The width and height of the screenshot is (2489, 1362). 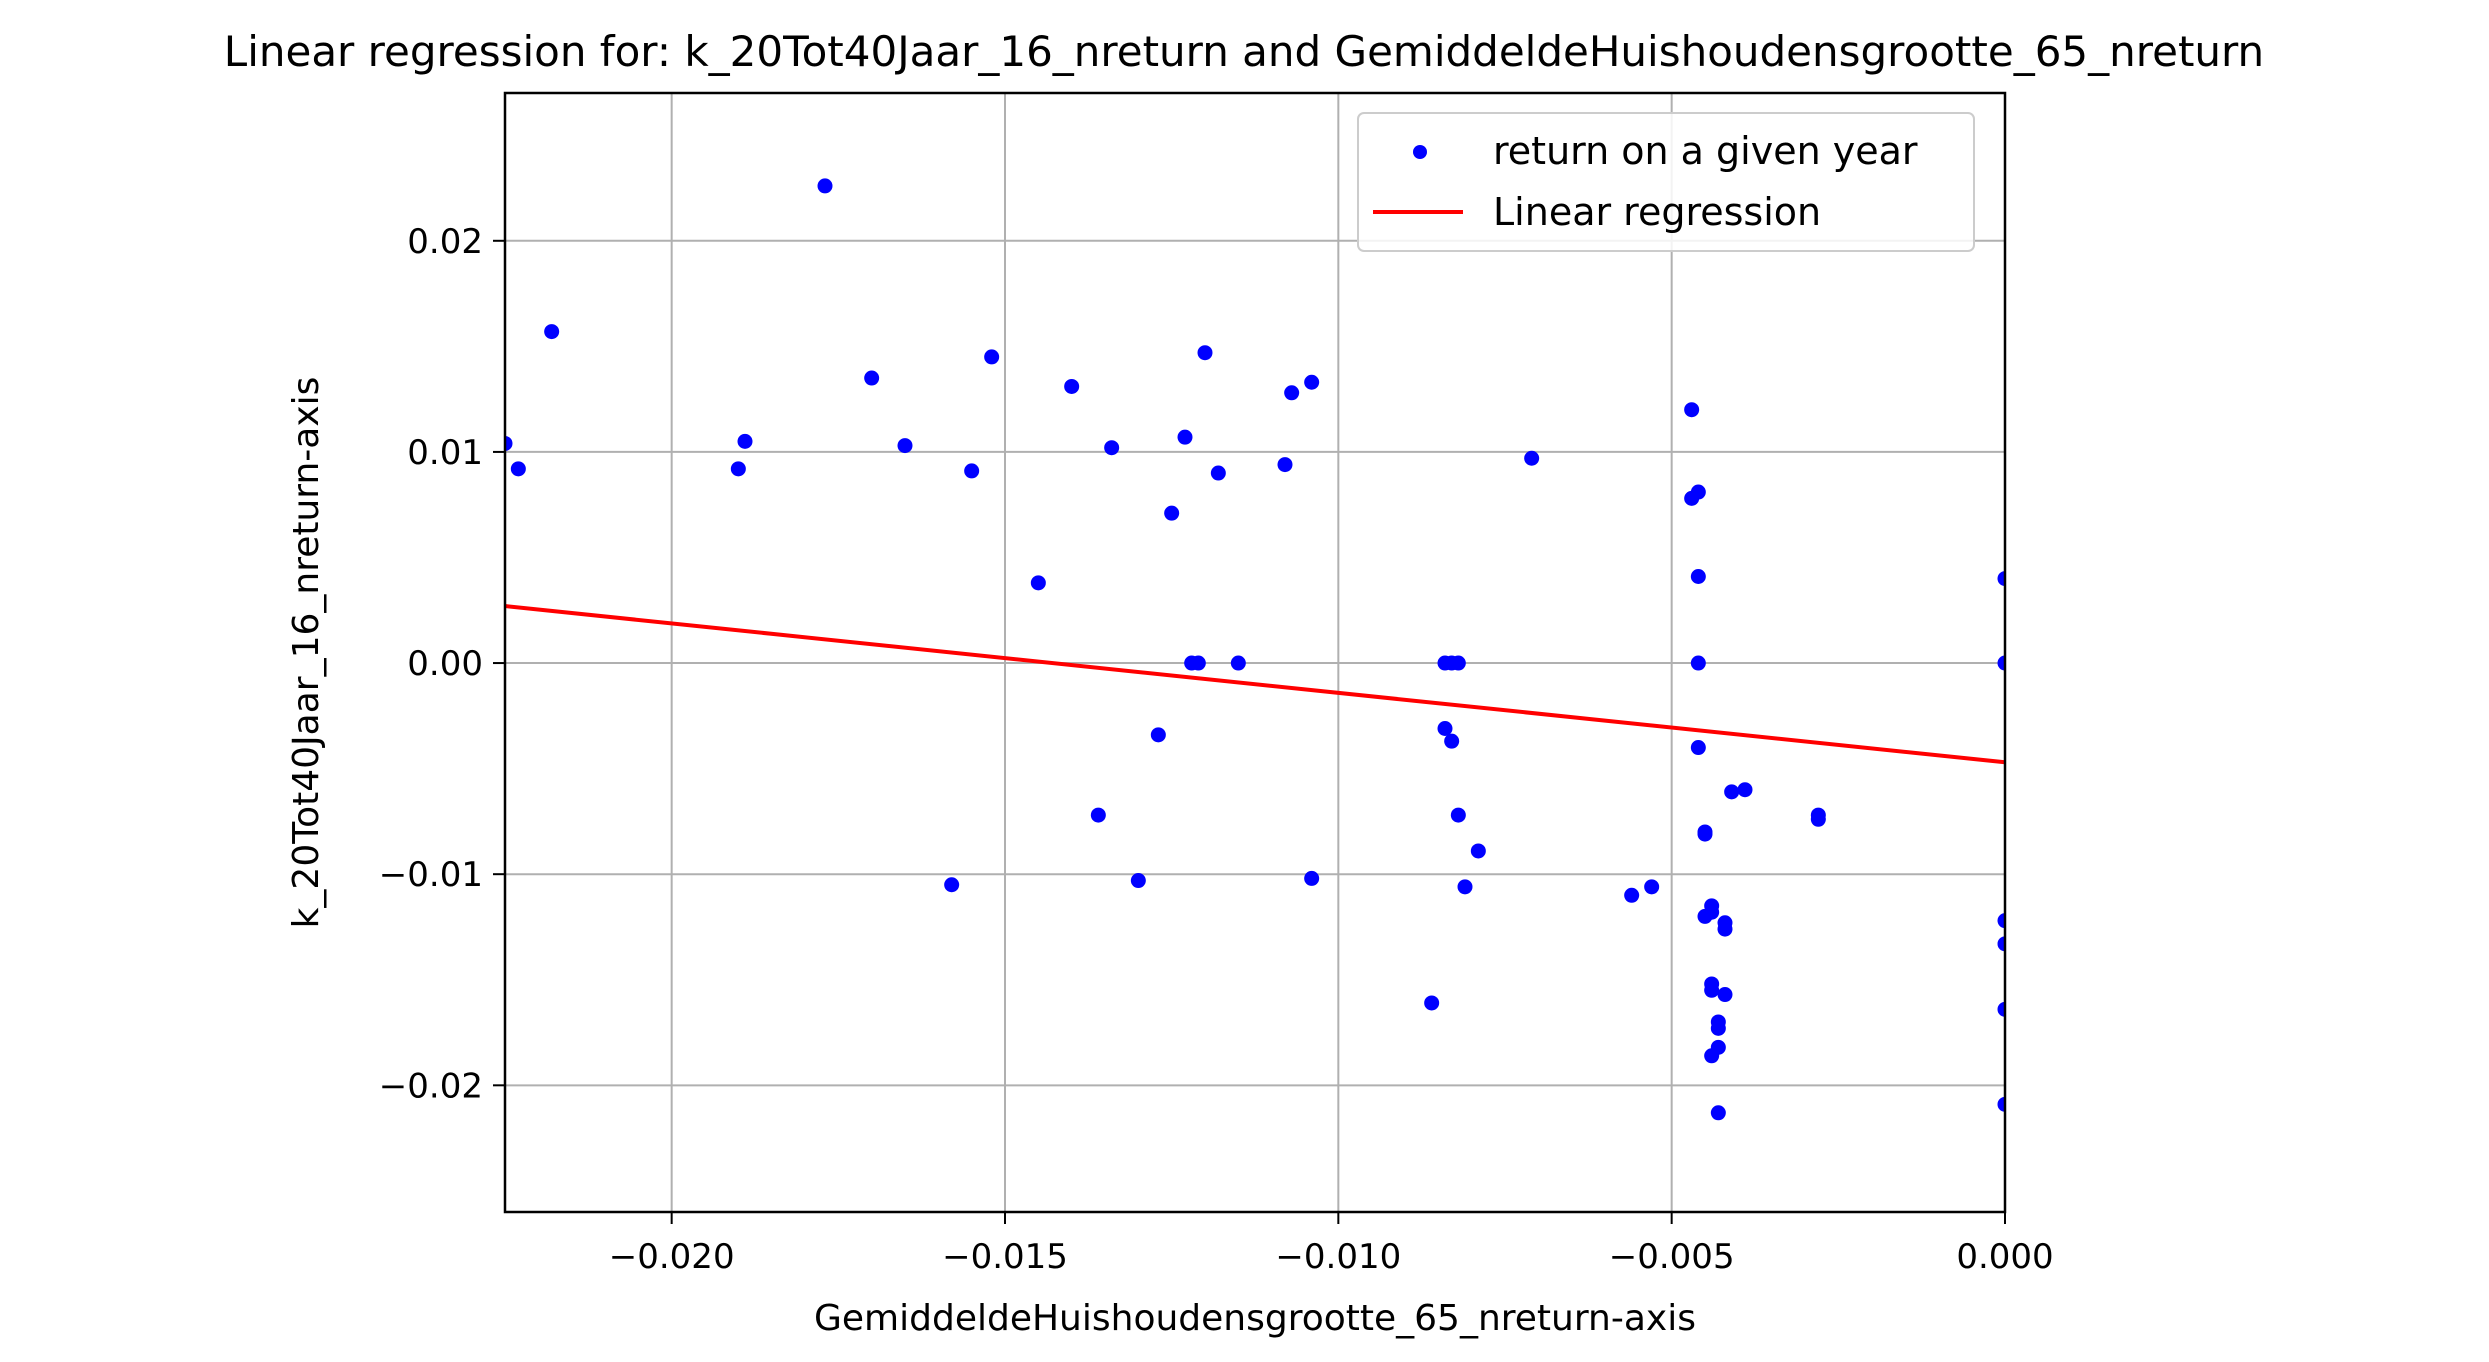 I want to click on x-tick-label: −0.005, so click(x=1672, y=1257).